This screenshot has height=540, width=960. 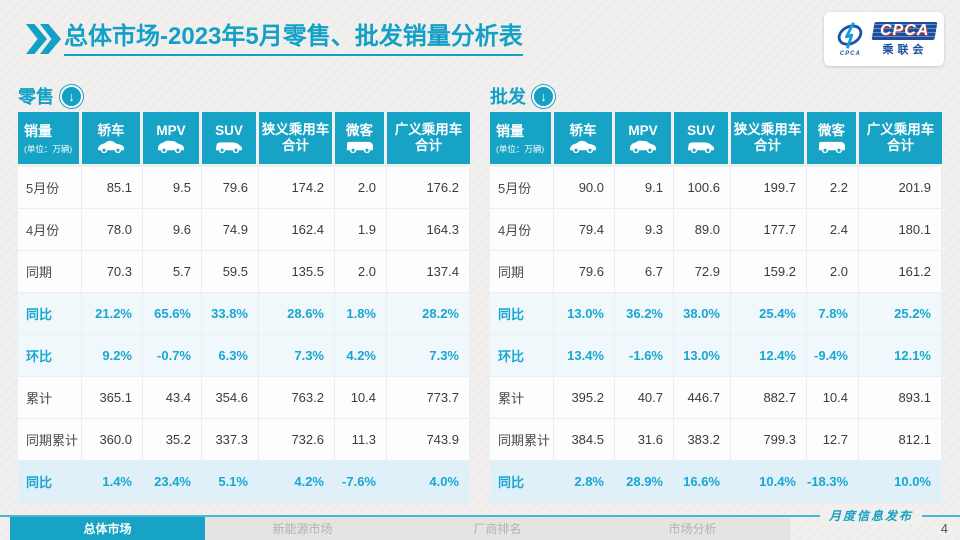 I want to click on table-row: 4月份 79.4 9.3 89.0 177.7 2.4 180.1, so click(x=716, y=230).